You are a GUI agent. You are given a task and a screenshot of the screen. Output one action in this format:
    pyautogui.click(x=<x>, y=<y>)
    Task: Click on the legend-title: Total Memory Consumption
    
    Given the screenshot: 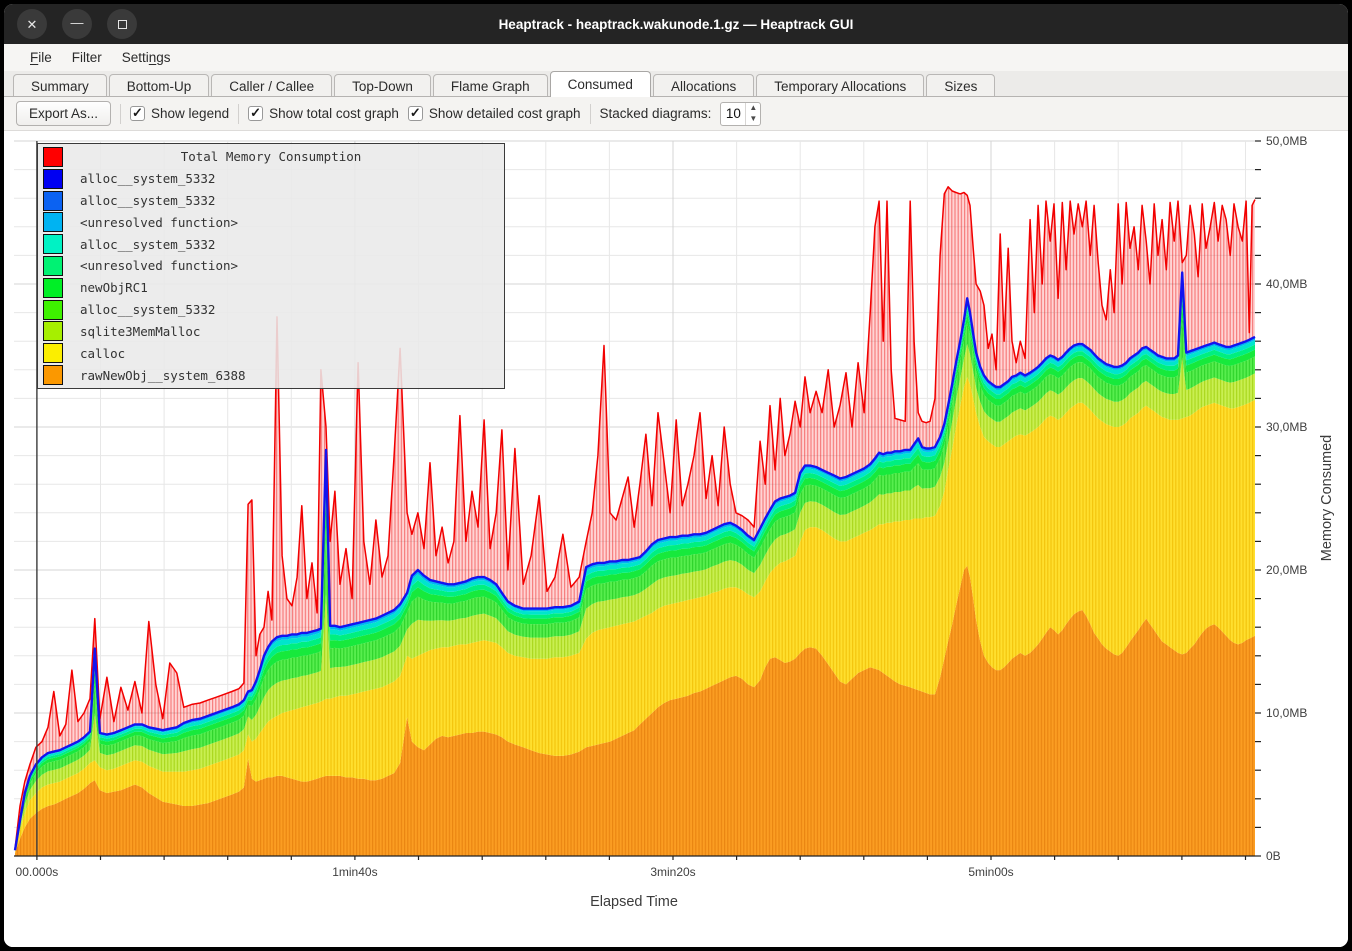 What is the action you would take?
    pyautogui.click(x=271, y=157)
    